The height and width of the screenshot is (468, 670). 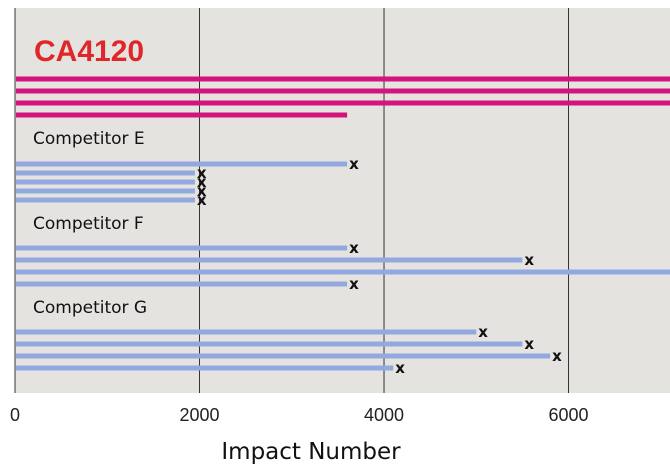 I want to click on x-axis: 0 2000 4000 6000, so click(x=299, y=415).